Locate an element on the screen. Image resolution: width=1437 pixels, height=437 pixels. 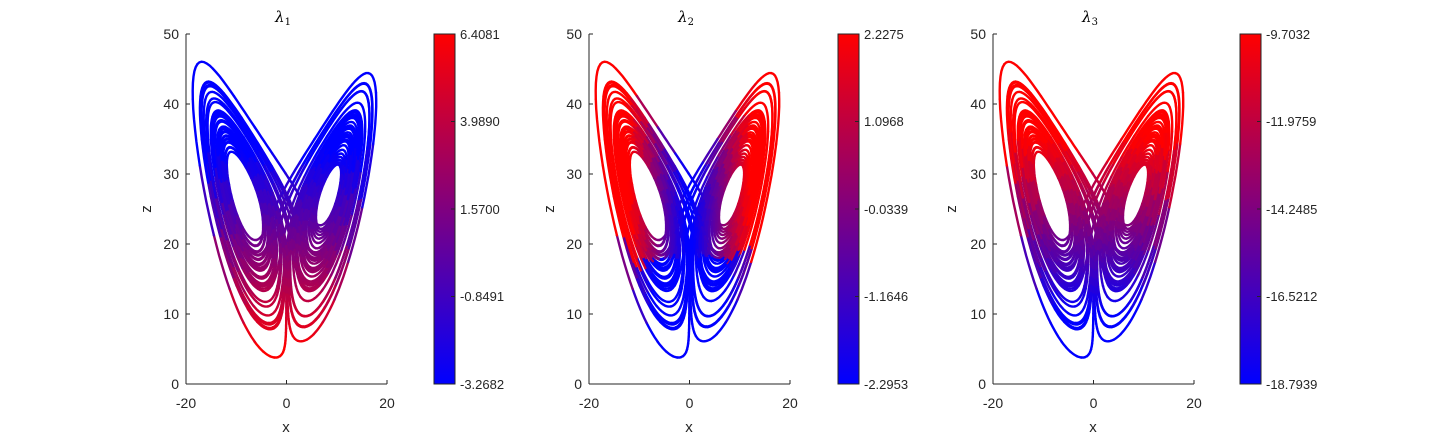
colorbar-lambda-2: -2.2953 -1.1646 -0.0339 1.0968 2.2275 is located at coordinates (872, 209).